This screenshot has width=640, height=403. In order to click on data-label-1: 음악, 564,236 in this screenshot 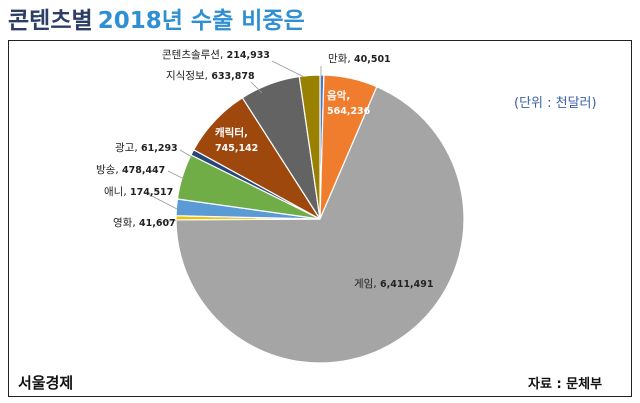, I will do `click(349, 103)`.